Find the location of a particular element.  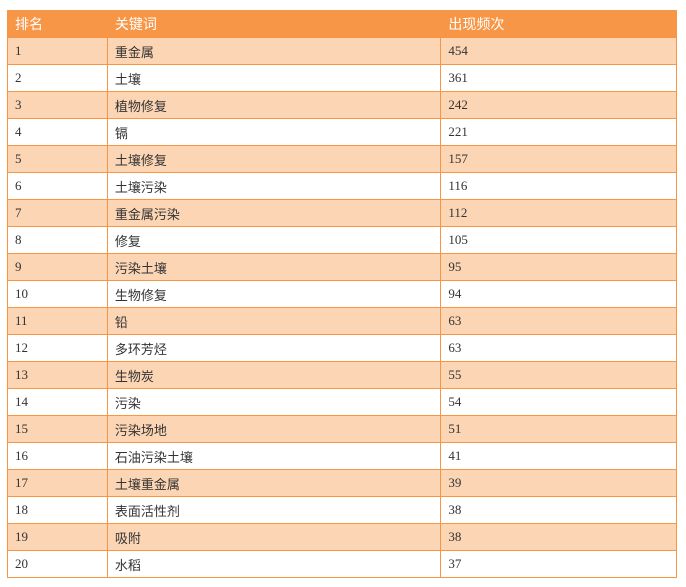

table-row: 14 污染 54 is located at coordinates (342, 402).